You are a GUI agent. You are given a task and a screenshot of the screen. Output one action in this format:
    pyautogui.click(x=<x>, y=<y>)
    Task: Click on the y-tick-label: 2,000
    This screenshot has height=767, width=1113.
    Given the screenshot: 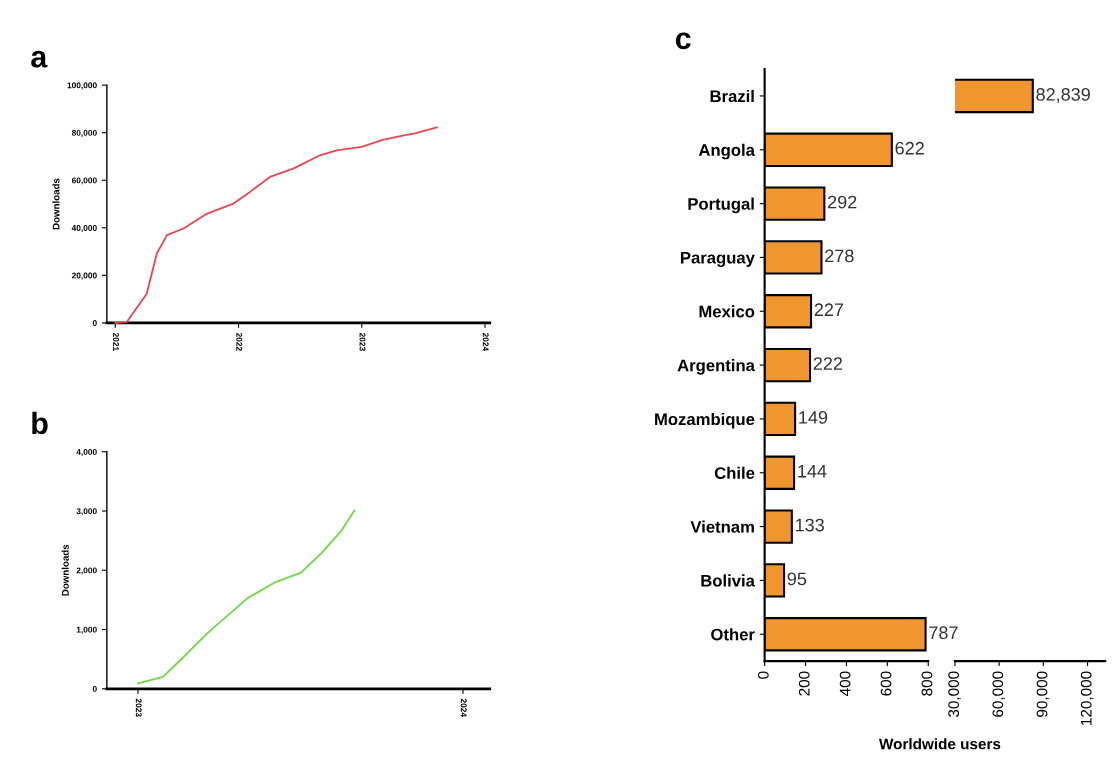 What is the action you would take?
    pyautogui.click(x=86, y=571)
    